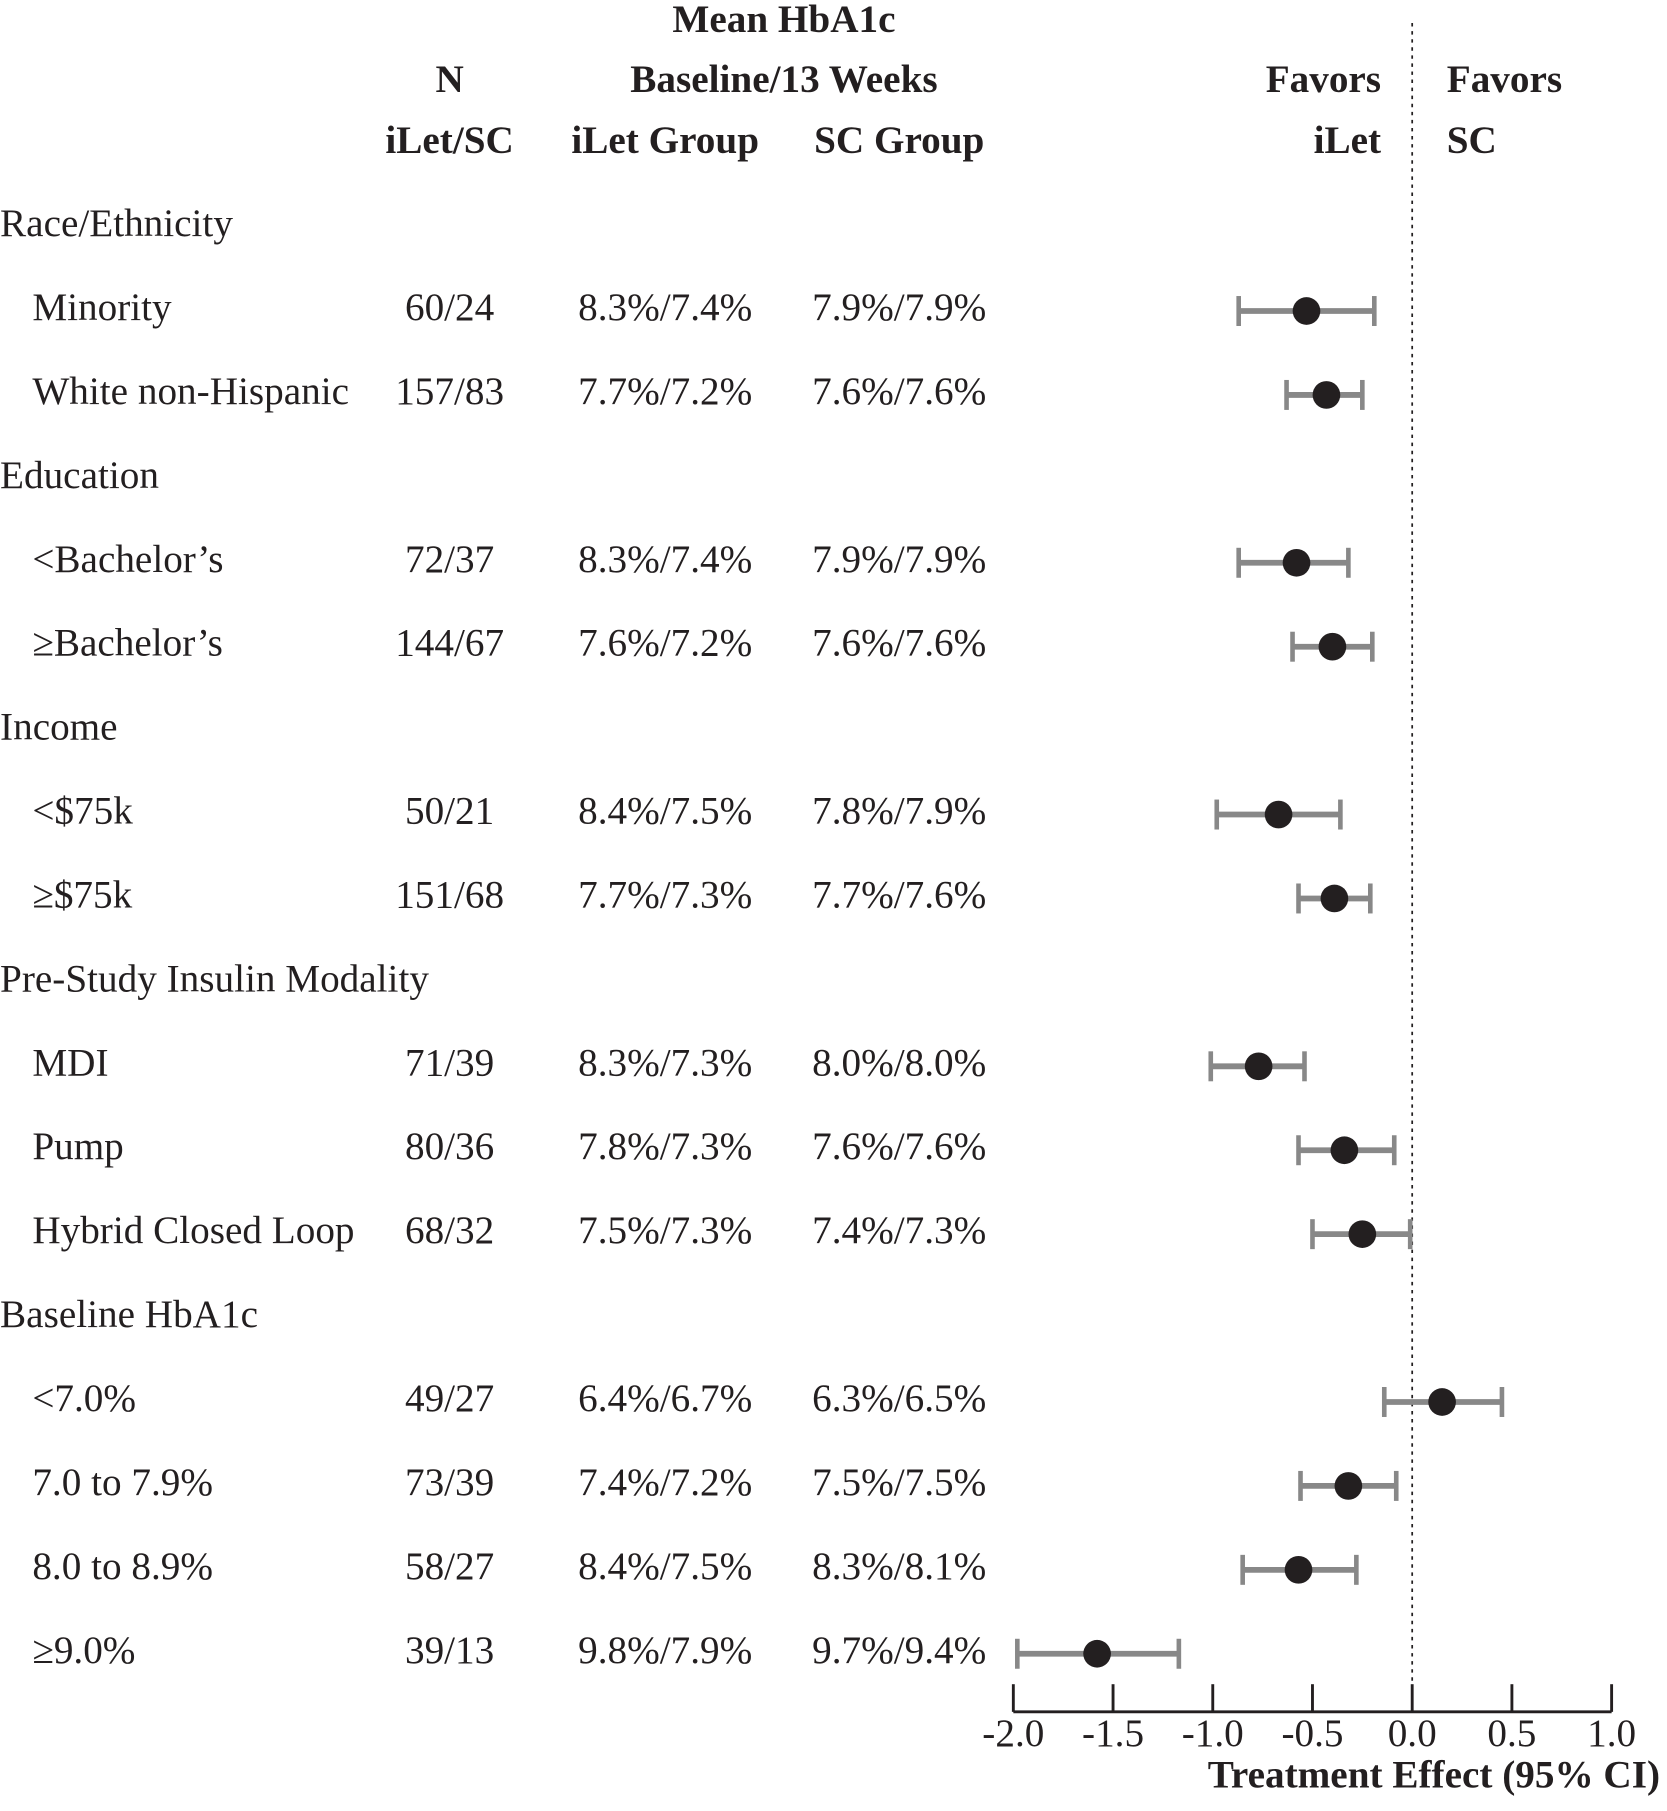 The height and width of the screenshot is (1811, 1667). Describe the element at coordinates (193, 1230) in the screenshot. I see `row-label: Hybrid Closed Loop` at that location.